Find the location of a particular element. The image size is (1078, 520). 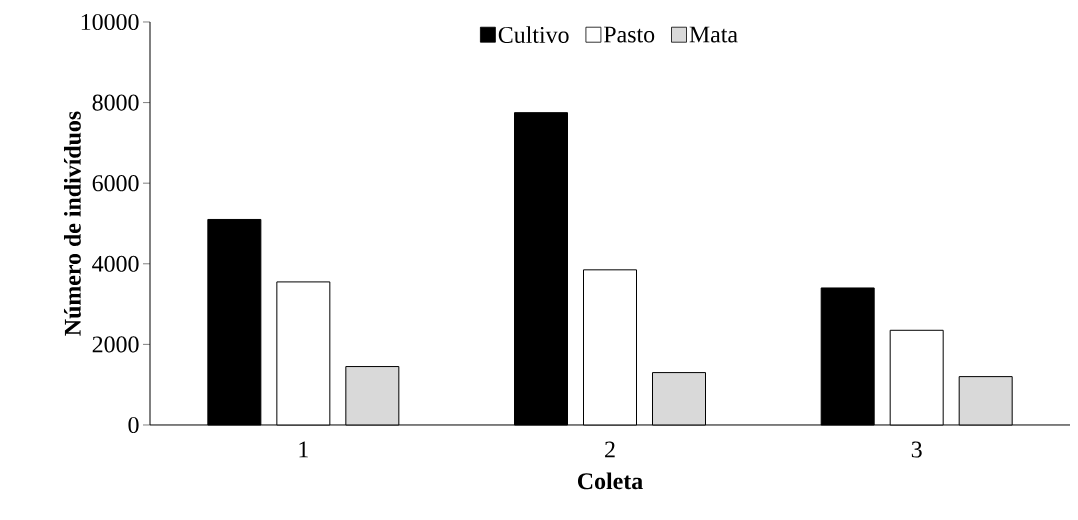

y-tick-label: 4000 is located at coordinates (115, 263).